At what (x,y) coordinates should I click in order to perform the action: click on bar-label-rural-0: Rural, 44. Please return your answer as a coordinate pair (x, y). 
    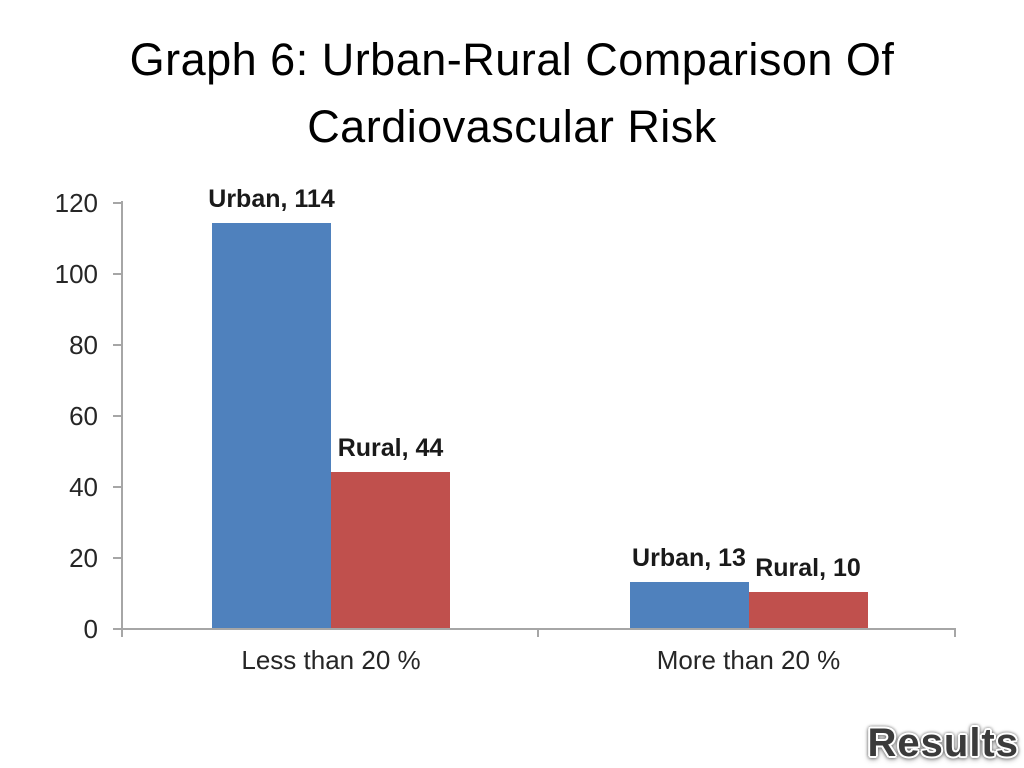
    Looking at the image, I should click on (390, 448).